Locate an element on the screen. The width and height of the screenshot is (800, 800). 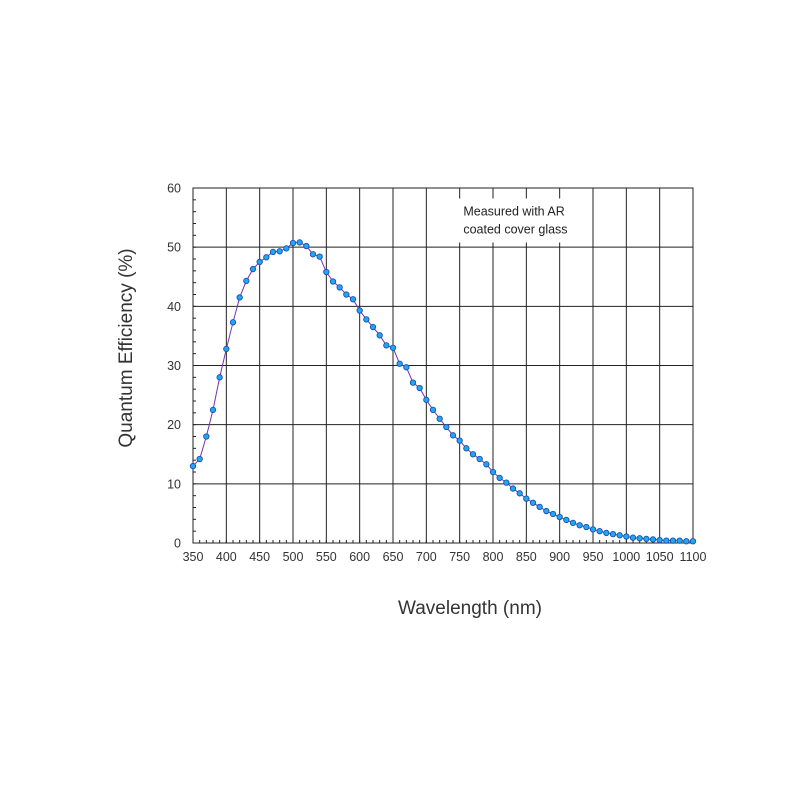
x-tick-label: 800 is located at coordinates (493, 557).